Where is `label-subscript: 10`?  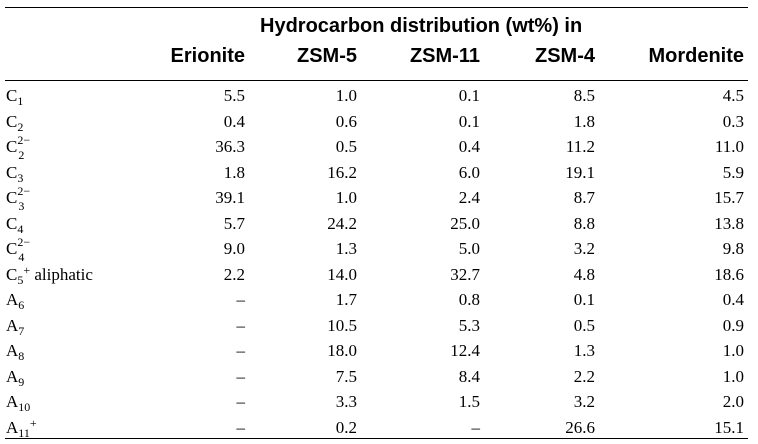 label-subscript: 10 is located at coordinates (24, 407).